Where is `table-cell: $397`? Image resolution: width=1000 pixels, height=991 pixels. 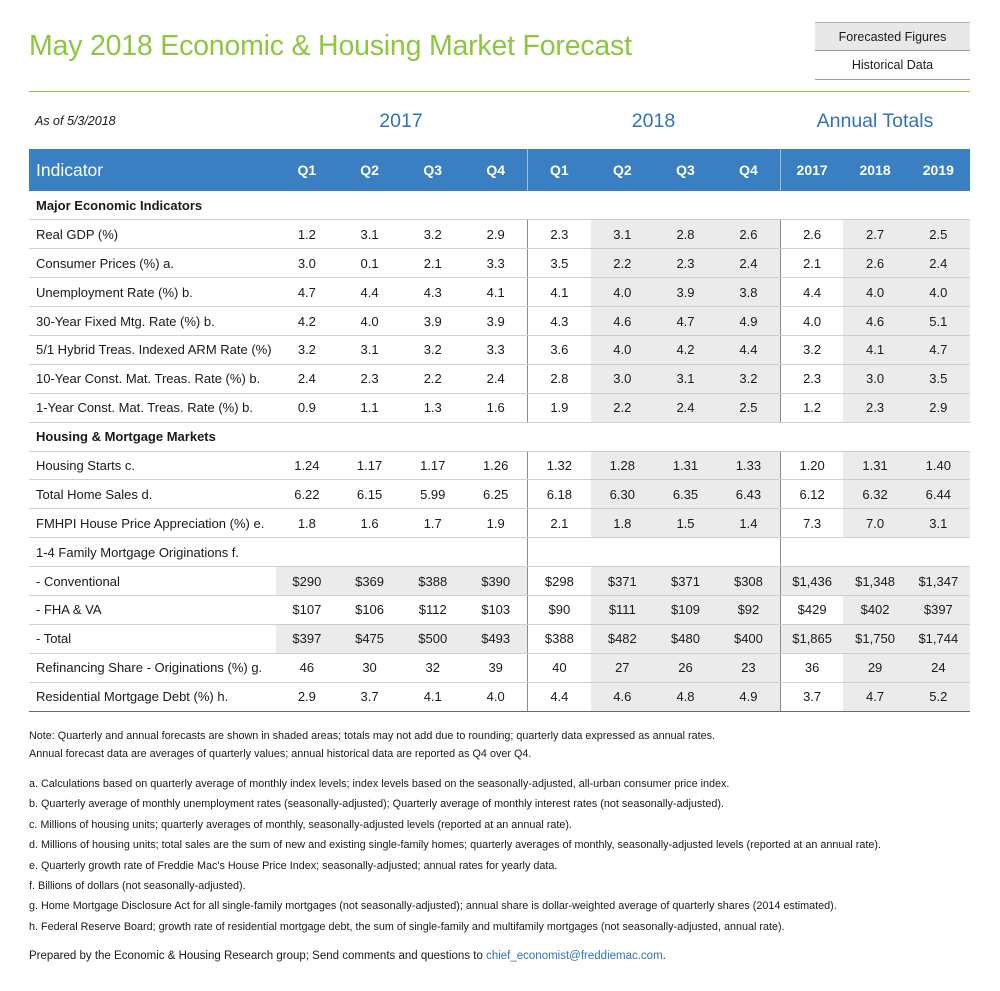 table-cell: $397 is located at coordinates (938, 610).